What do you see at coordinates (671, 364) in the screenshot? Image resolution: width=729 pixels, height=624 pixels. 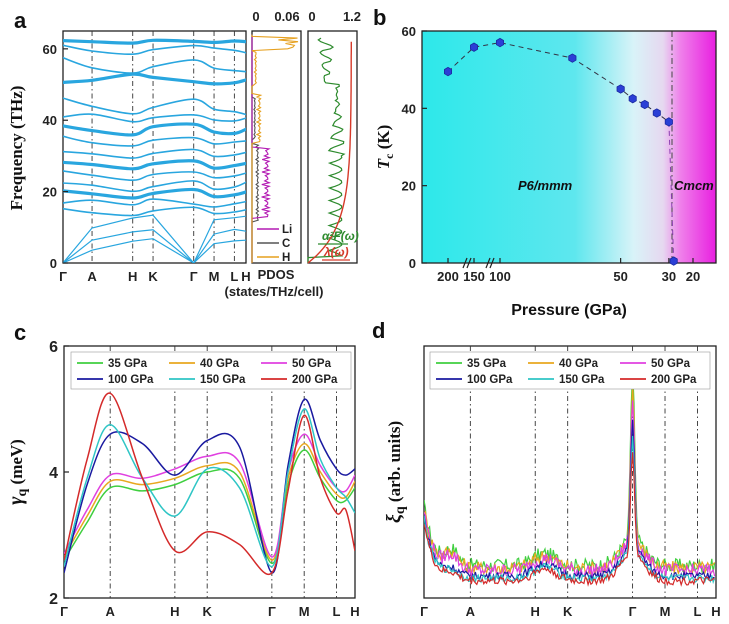 I see `nesting-legend-label-2: 50 GPa` at bounding box center [671, 364].